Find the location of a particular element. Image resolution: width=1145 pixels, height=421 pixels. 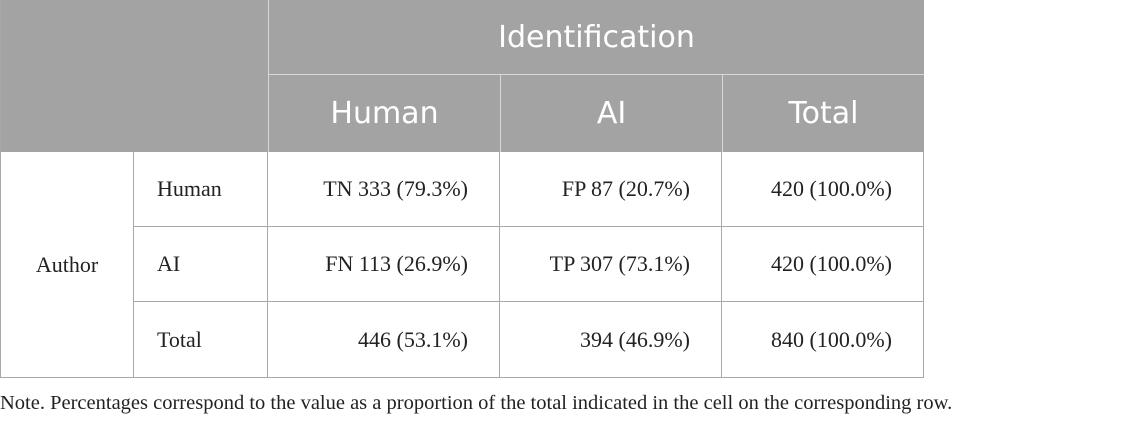

group-header: Identification is located at coordinates (596, 37).